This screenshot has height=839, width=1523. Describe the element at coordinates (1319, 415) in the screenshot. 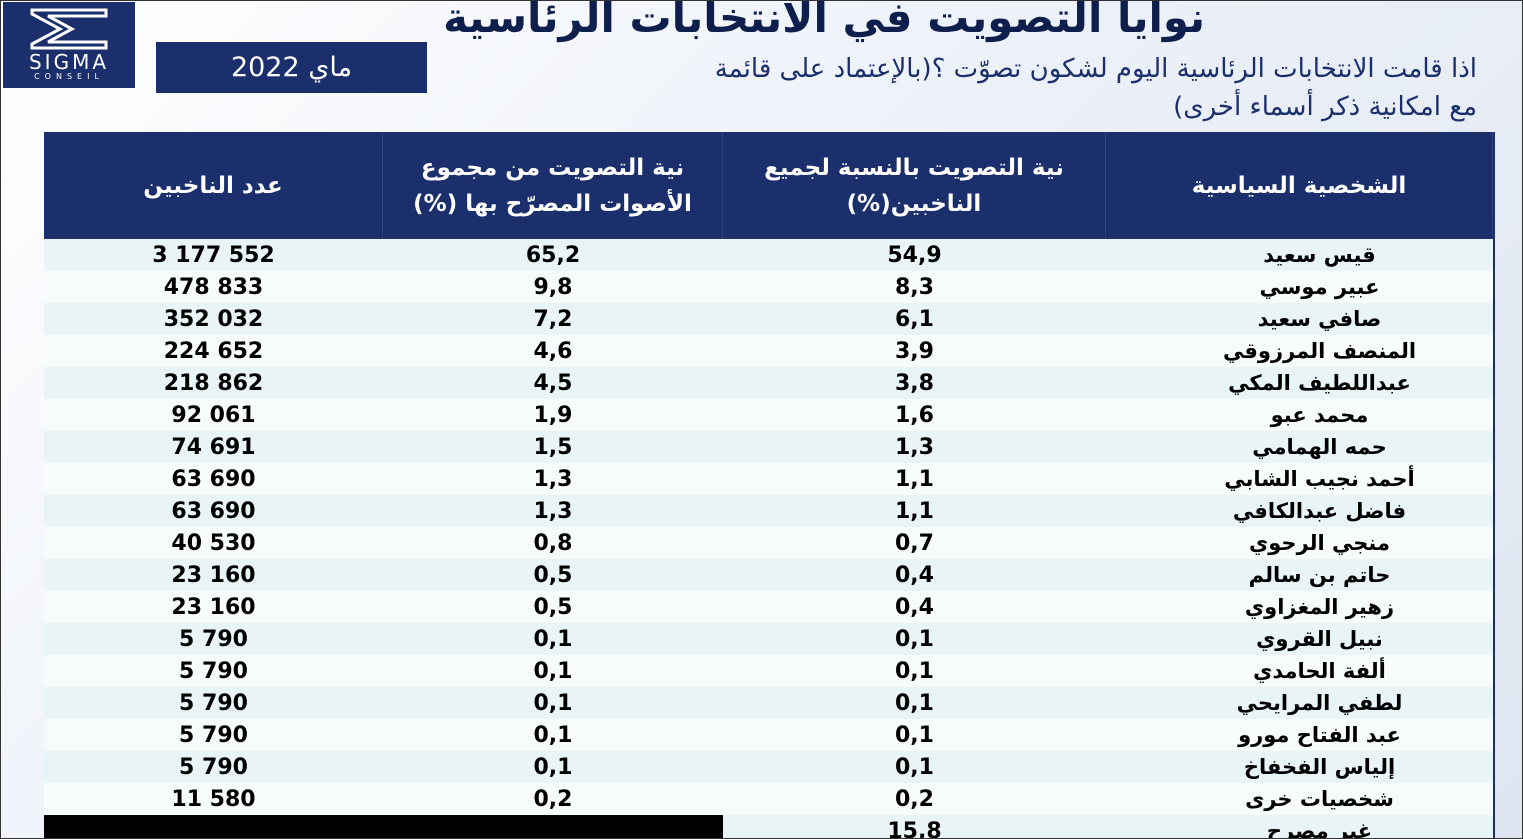

I see `candidate-name: محمد عبو` at that location.